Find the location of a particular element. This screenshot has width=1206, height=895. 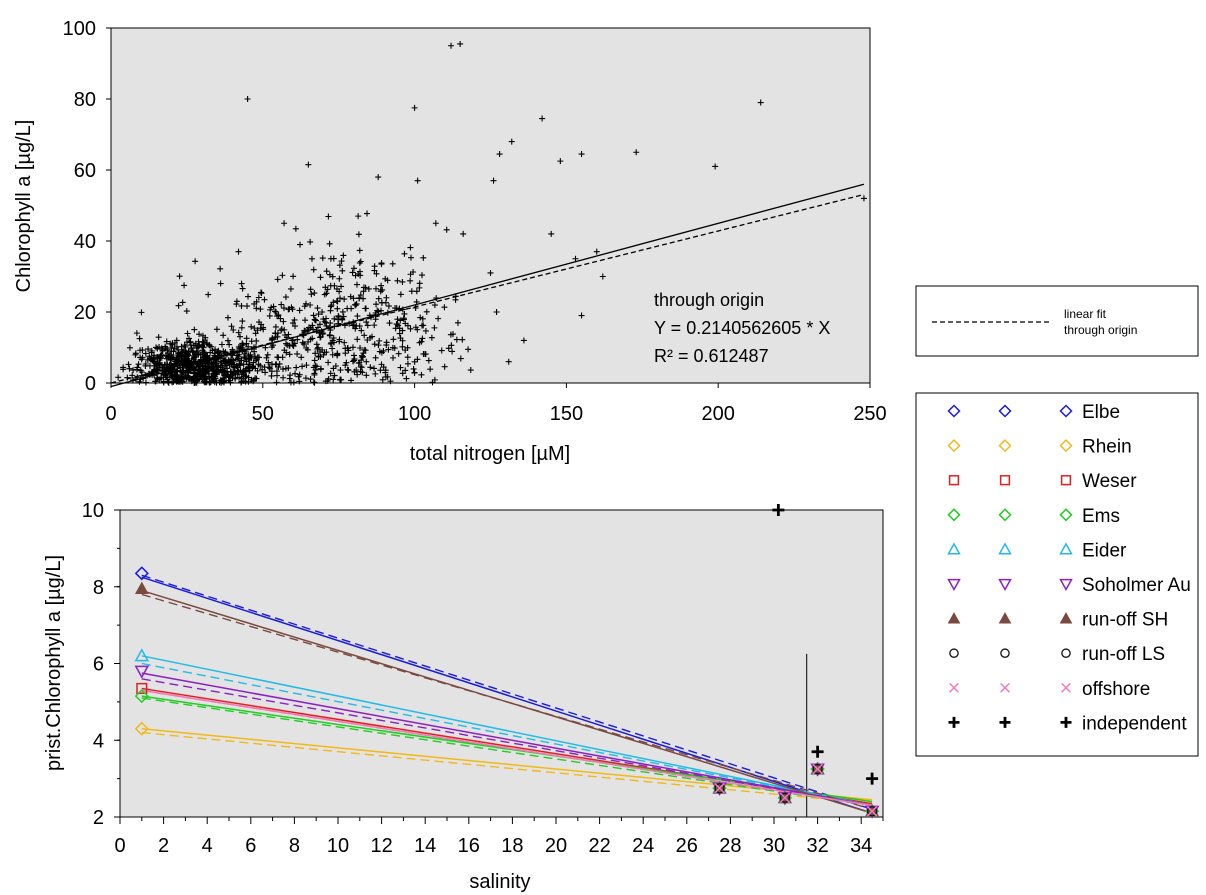

legend-label-eider: Eider is located at coordinates (1104, 550).